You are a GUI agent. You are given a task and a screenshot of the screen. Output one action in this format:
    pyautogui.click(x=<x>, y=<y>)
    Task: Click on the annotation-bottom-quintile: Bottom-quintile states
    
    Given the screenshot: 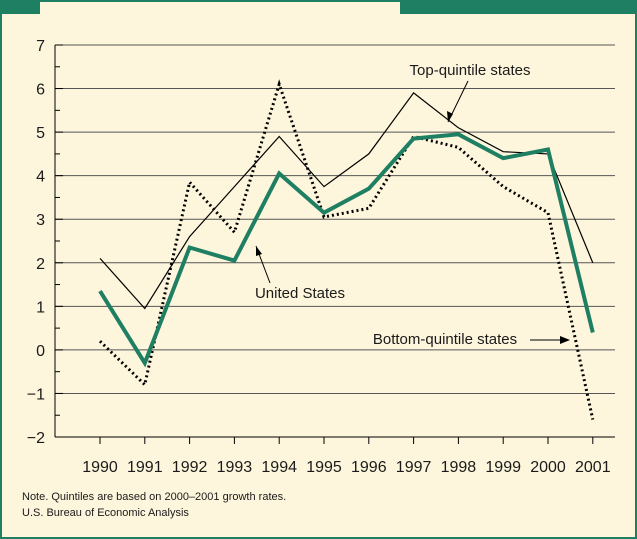 What is the action you would take?
    pyautogui.click(x=445, y=339)
    